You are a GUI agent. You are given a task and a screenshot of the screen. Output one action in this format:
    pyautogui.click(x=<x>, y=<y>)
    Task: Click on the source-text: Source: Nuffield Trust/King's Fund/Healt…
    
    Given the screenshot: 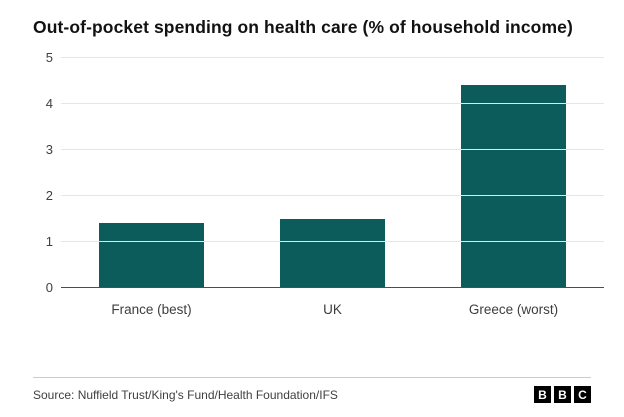 What is the action you would take?
    pyautogui.click(x=185, y=394)
    